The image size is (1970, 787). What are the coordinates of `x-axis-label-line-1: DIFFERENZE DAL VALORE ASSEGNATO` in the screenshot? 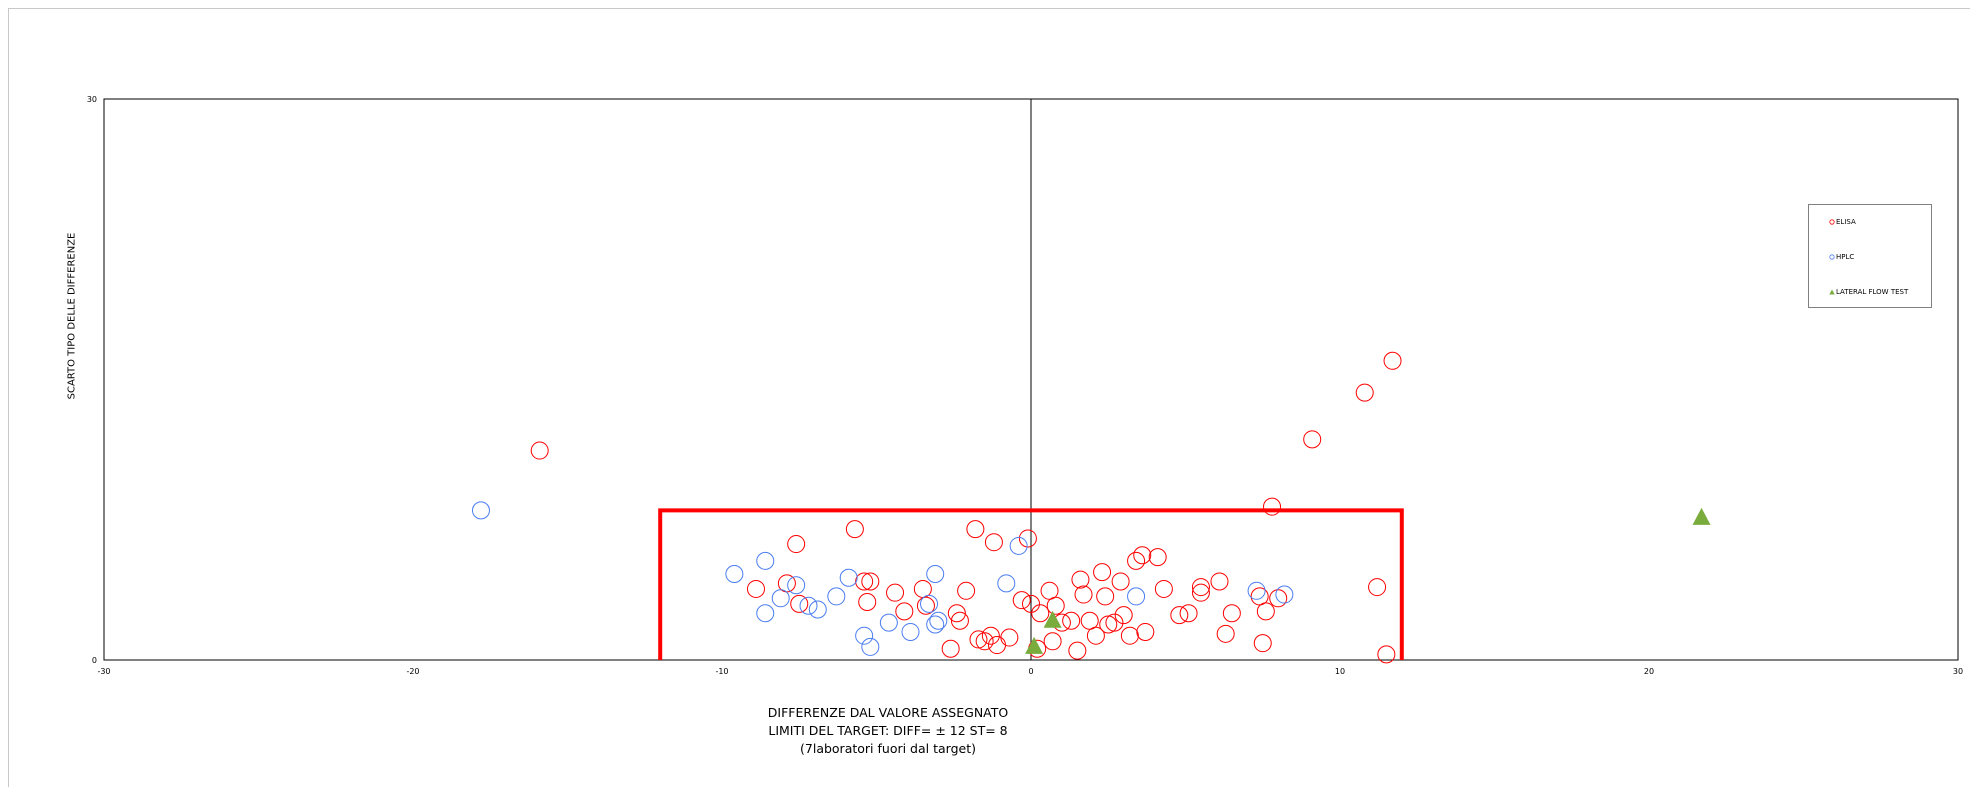 It's located at (888, 712).